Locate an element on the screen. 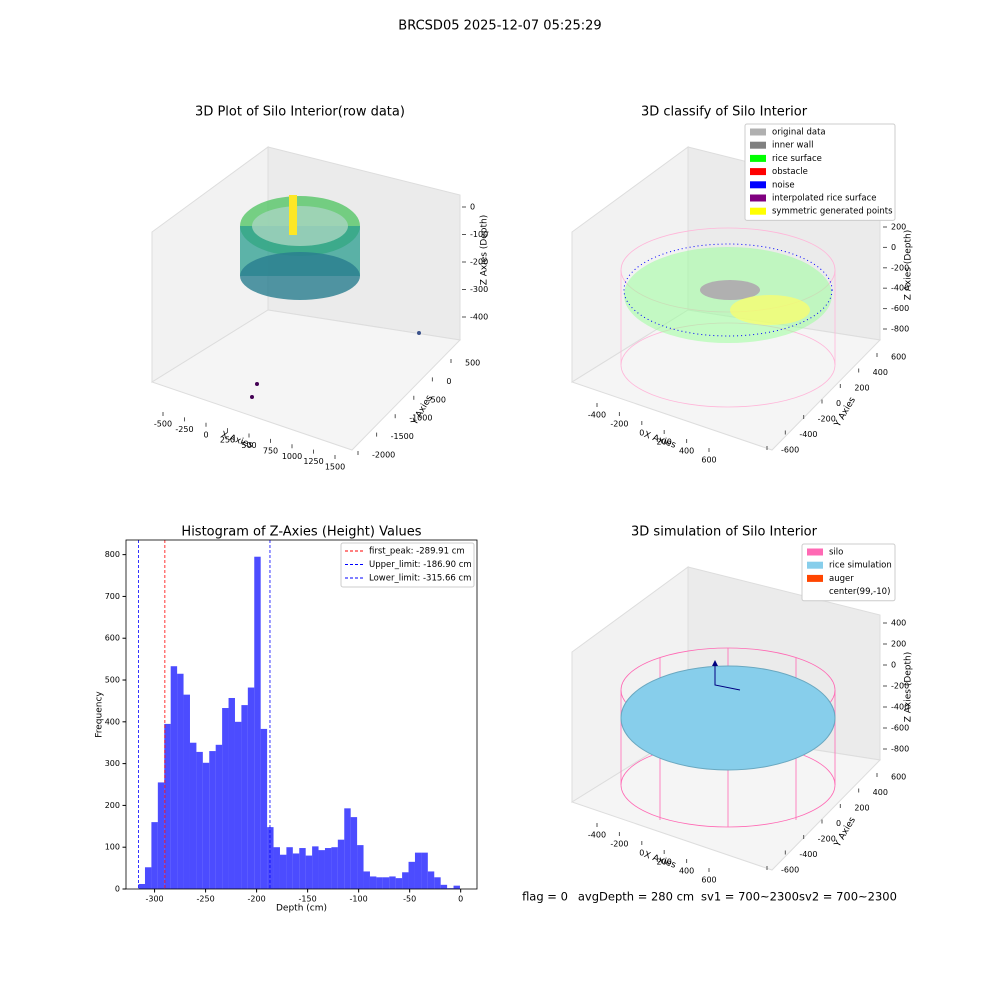  y-tick-label: -200 is located at coordinates (827, 419).